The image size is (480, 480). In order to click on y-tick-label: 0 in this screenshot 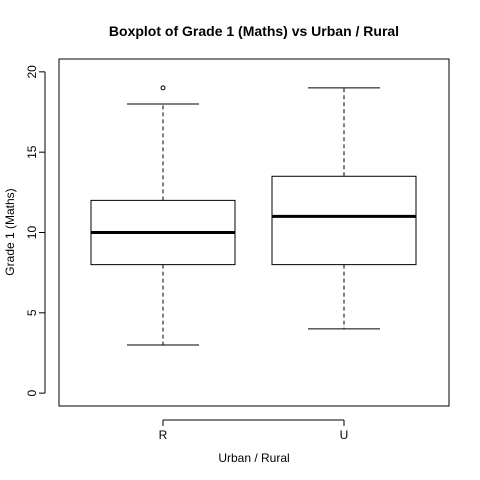, I will do `click(32, 392)`.